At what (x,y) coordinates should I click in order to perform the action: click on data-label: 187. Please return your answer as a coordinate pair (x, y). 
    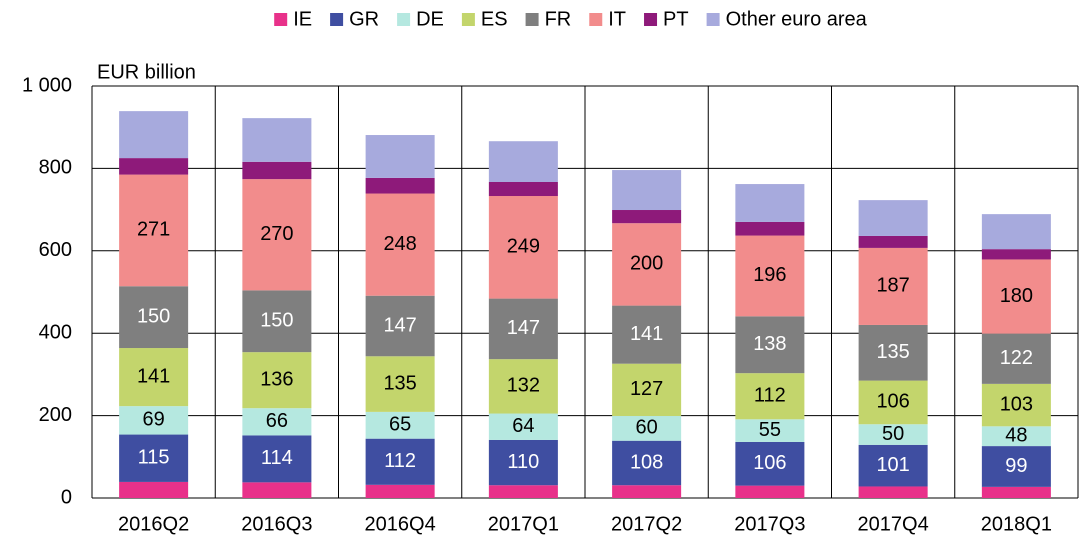
    Looking at the image, I should click on (892, 286).